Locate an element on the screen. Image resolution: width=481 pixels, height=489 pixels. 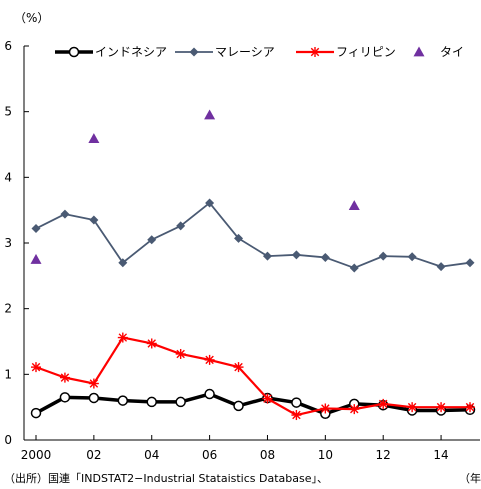
legend-label: マレーシア is located at coordinates (245, 52).